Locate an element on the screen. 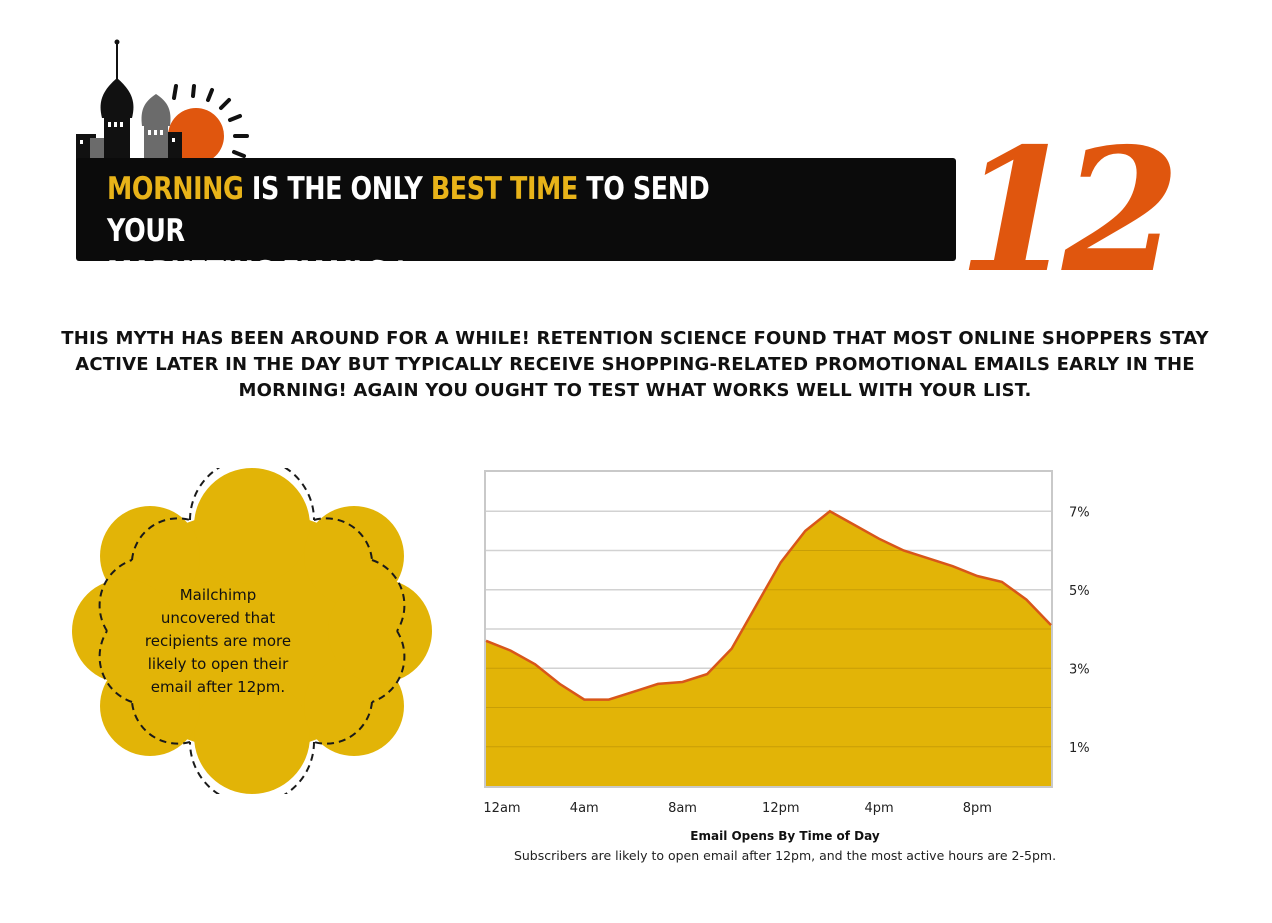 The image size is (1272, 923). chart-title: Email Opens By Time of Day is located at coordinates (785, 836).